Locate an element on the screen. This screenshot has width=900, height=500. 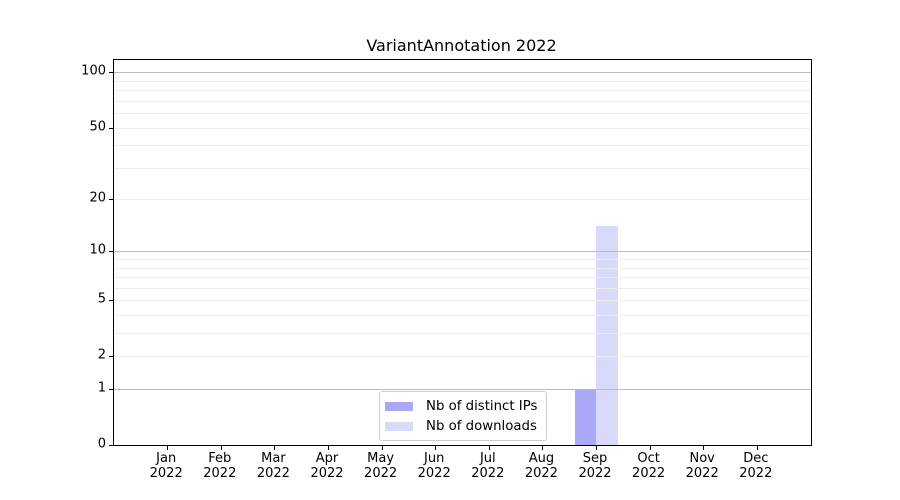
x-tick-label: Mar 2022 is located at coordinates (273, 466).